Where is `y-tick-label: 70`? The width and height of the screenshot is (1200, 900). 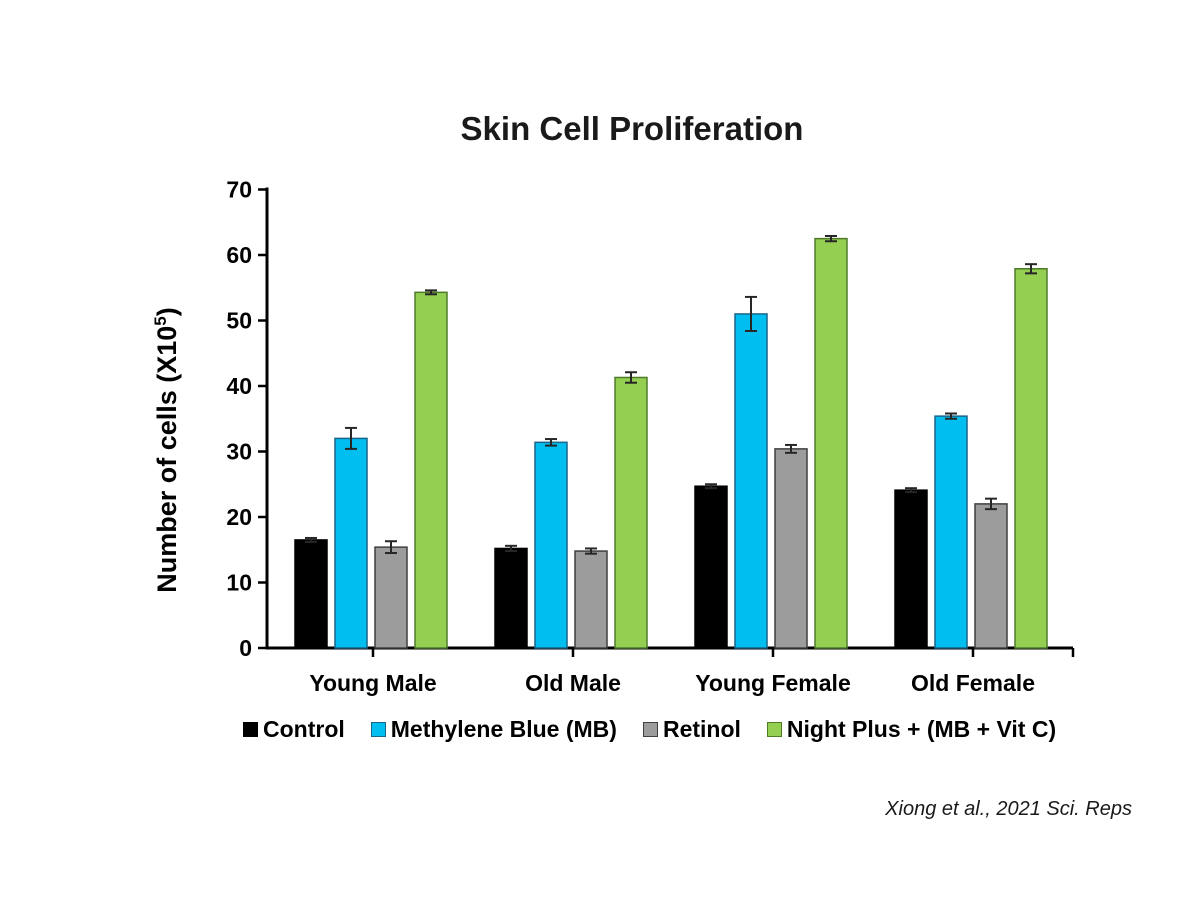 y-tick-label: 70 is located at coordinates (239, 190).